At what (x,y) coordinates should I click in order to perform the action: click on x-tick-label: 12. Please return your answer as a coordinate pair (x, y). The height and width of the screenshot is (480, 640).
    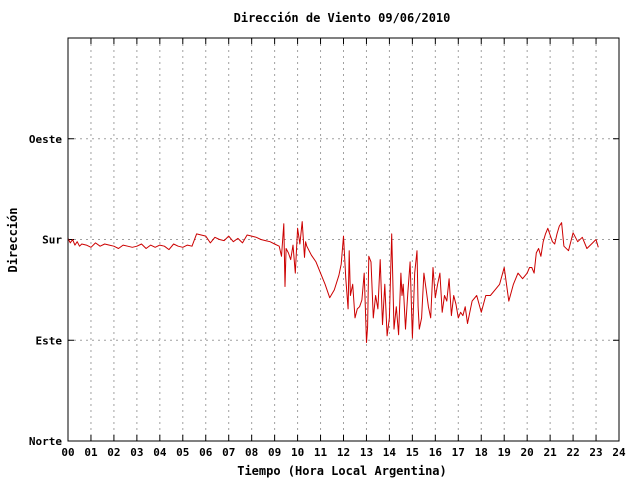
    Looking at the image, I should click on (343, 452).